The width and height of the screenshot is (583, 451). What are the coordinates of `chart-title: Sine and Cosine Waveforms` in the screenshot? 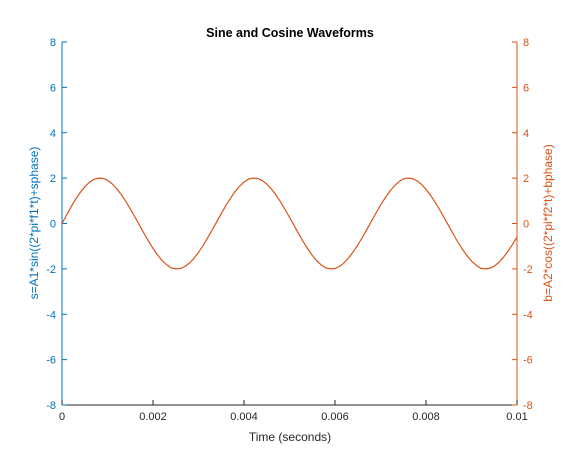 It's located at (290, 33).